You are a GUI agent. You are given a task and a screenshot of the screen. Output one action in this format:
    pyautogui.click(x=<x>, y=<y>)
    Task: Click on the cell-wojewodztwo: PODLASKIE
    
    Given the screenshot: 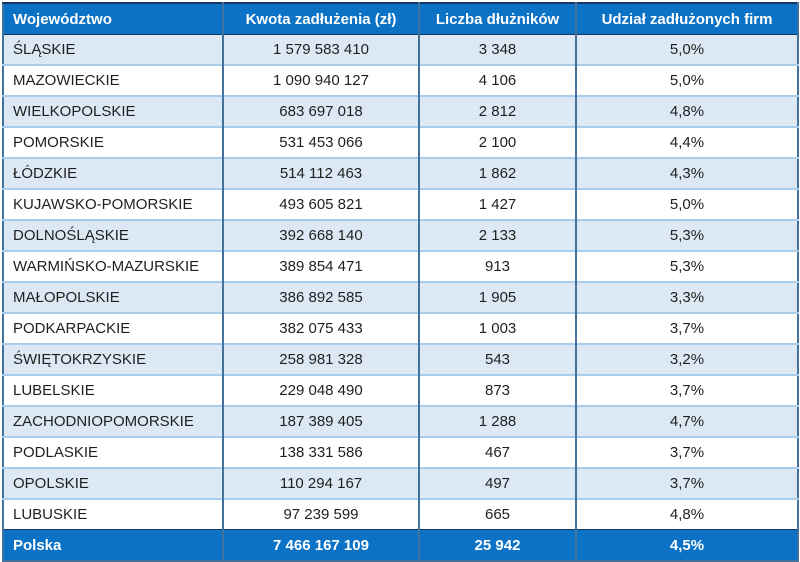 What is the action you would take?
    pyautogui.click(x=113, y=452)
    